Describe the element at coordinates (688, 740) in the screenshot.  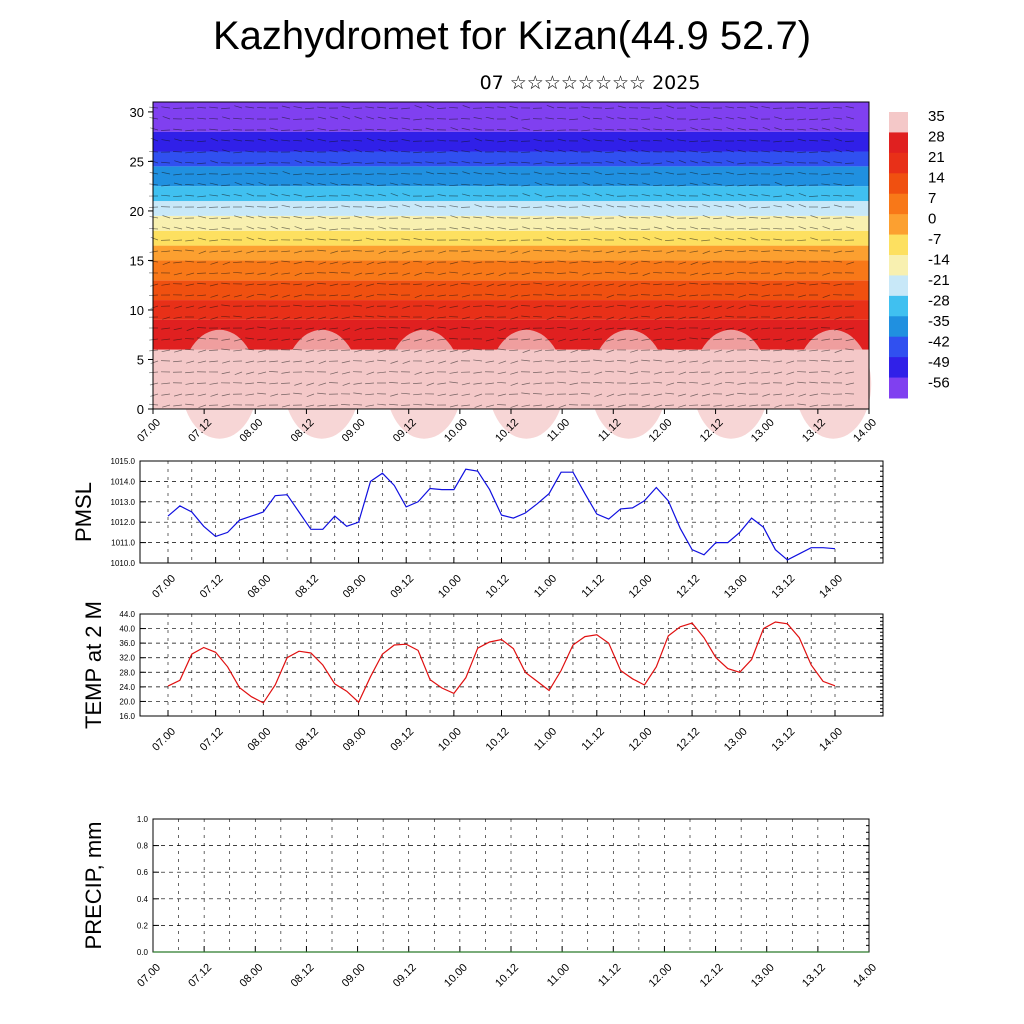
I see `temp-2m-x-tick-label: 12.12` at that location.